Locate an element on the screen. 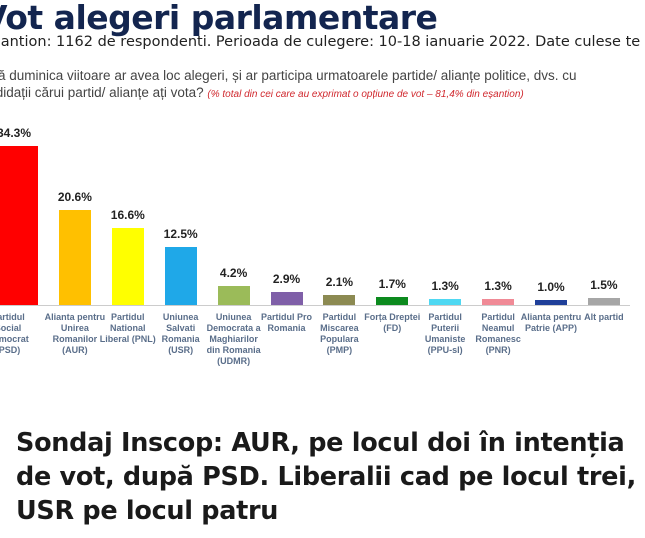 This screenshot has width=645, height=538. category-label: Alianta pentru Patrie (APP) is located at coordinates (551, 322).